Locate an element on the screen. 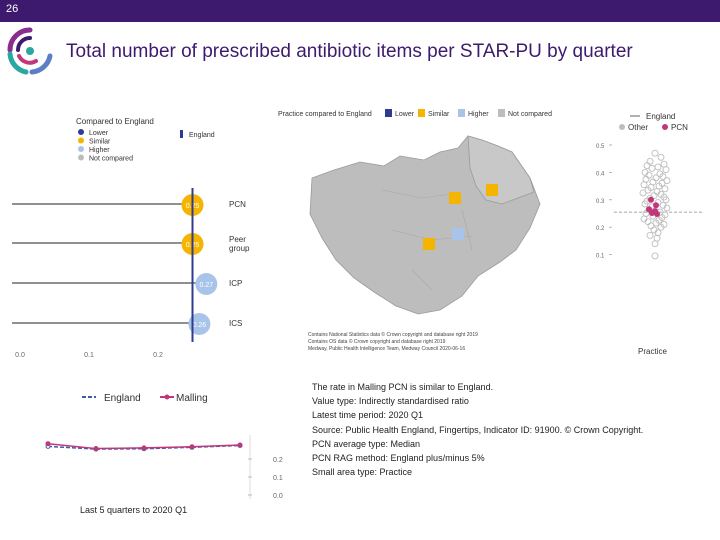 The height and width of the screenshot is (540, 720). category-label-2: ICP is located at coordinates (235, 283).